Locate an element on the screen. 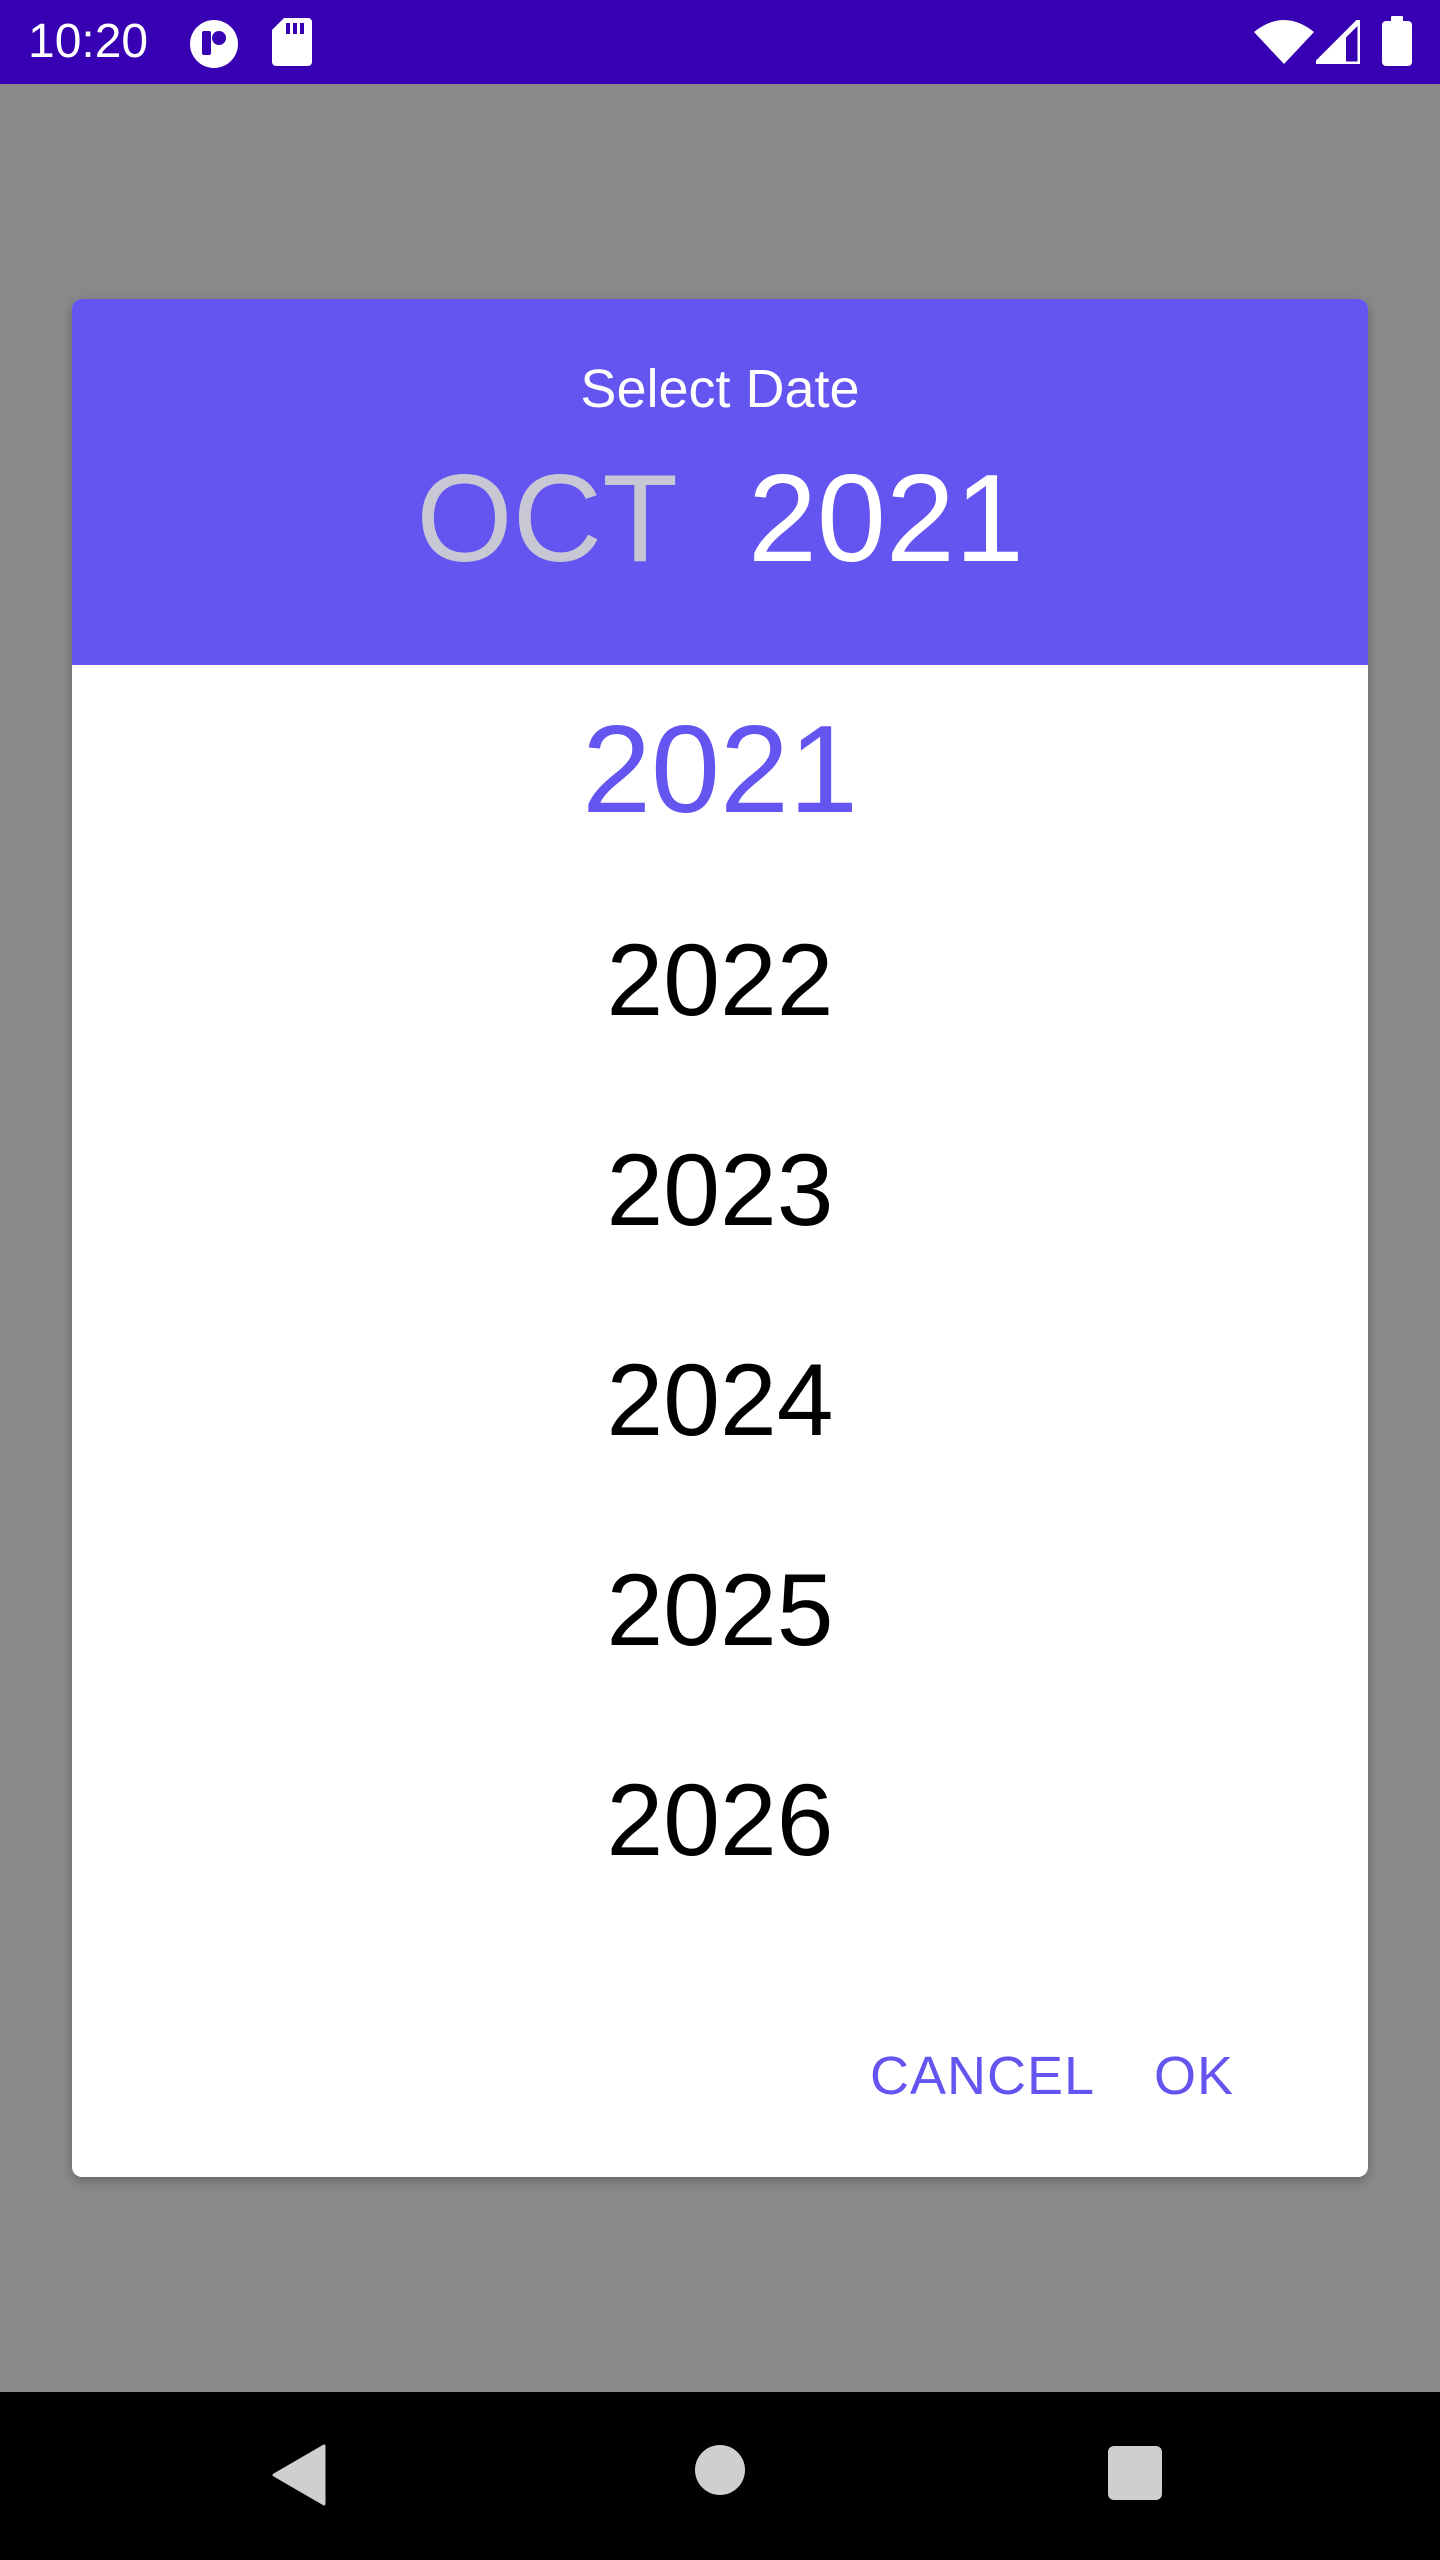  year-item-2022: 2022 is located at coordinates (720, 980).